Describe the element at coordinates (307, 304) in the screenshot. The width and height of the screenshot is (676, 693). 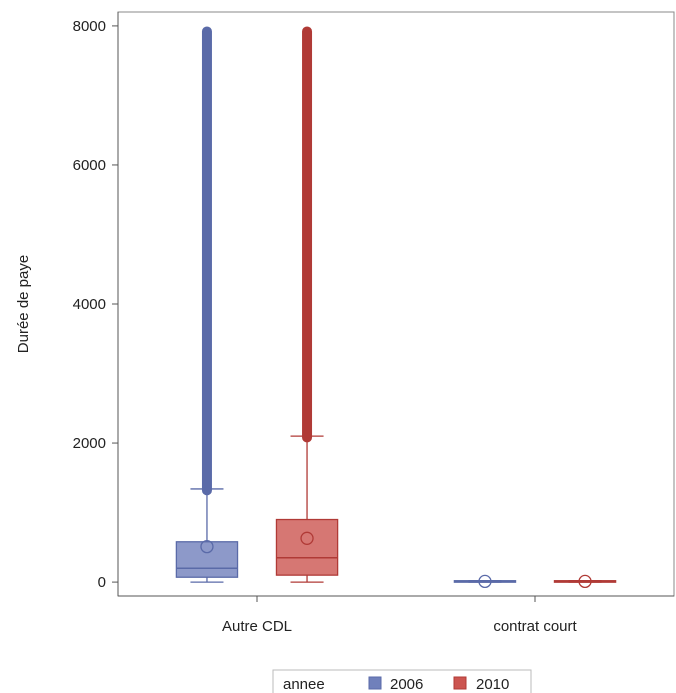
I see `box-2010-autre-cdl` at that location.